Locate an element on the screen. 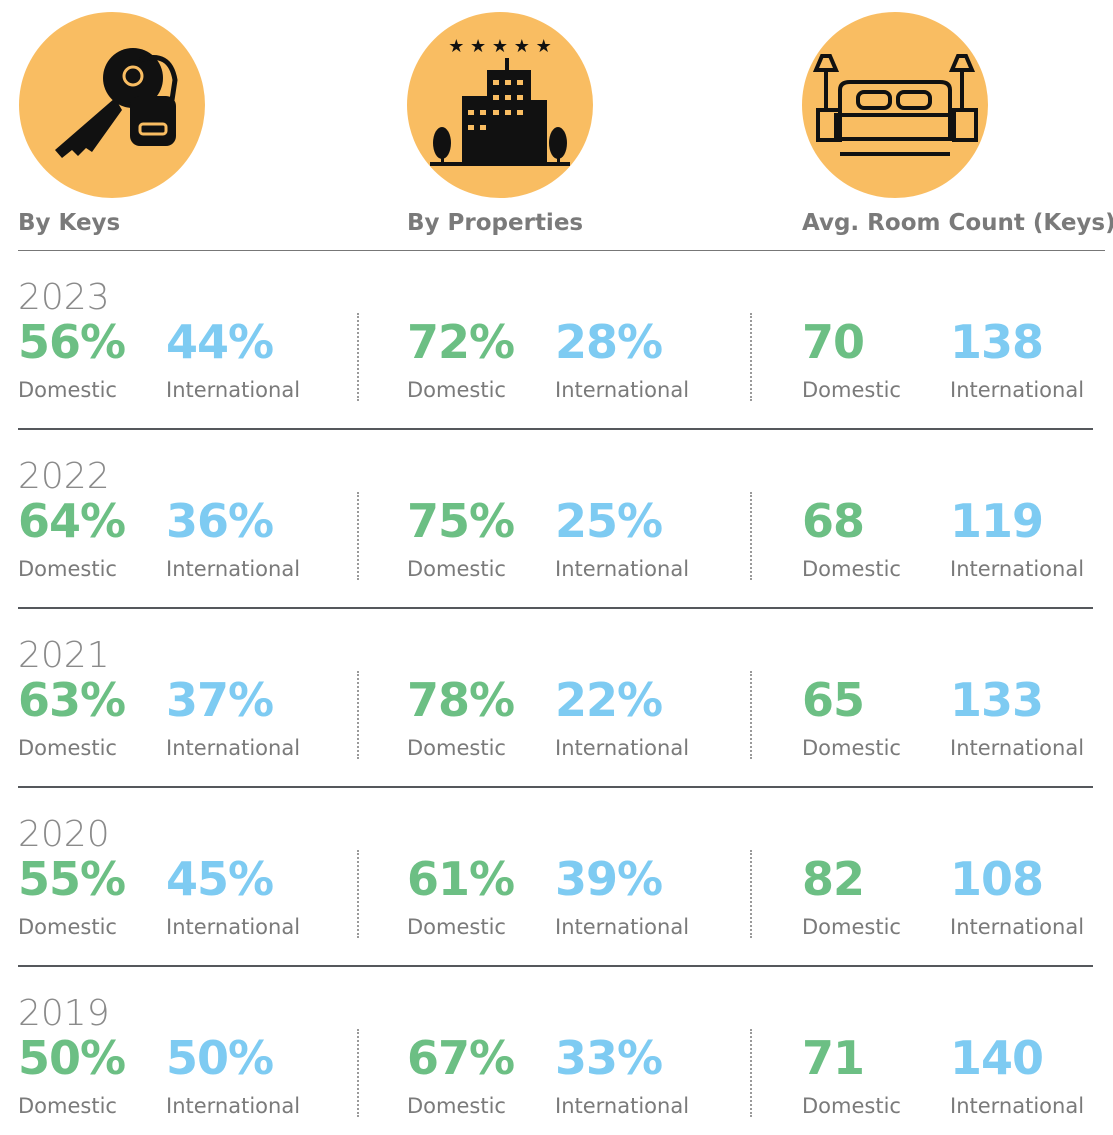  stat-value: 68 is located at coordinates (833, 521).